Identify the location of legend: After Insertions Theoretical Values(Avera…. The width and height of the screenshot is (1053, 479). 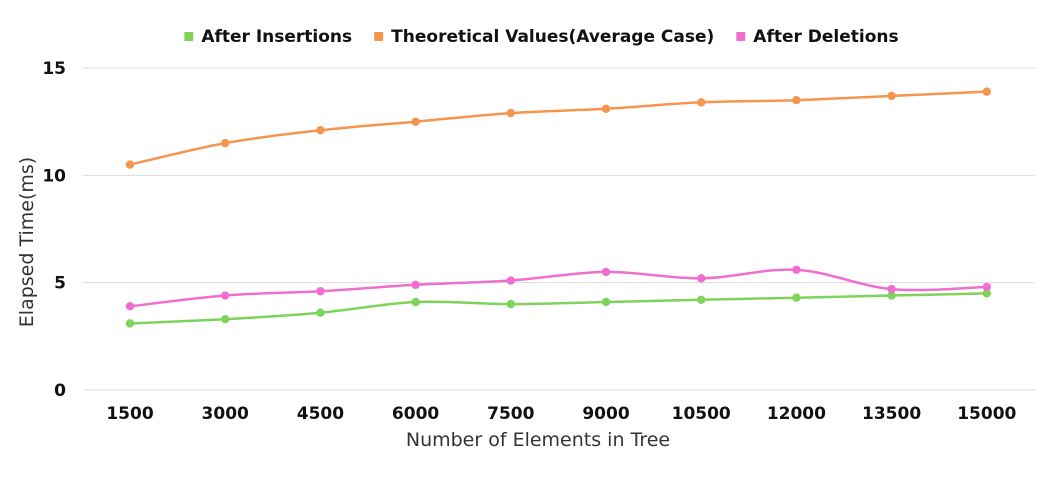
(541, 37).